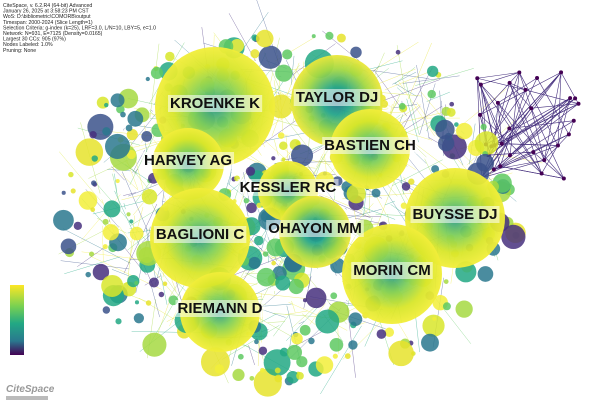 The image size is (600, 412). I want to click on node-label: RIEMANN D, so click(220, 308).